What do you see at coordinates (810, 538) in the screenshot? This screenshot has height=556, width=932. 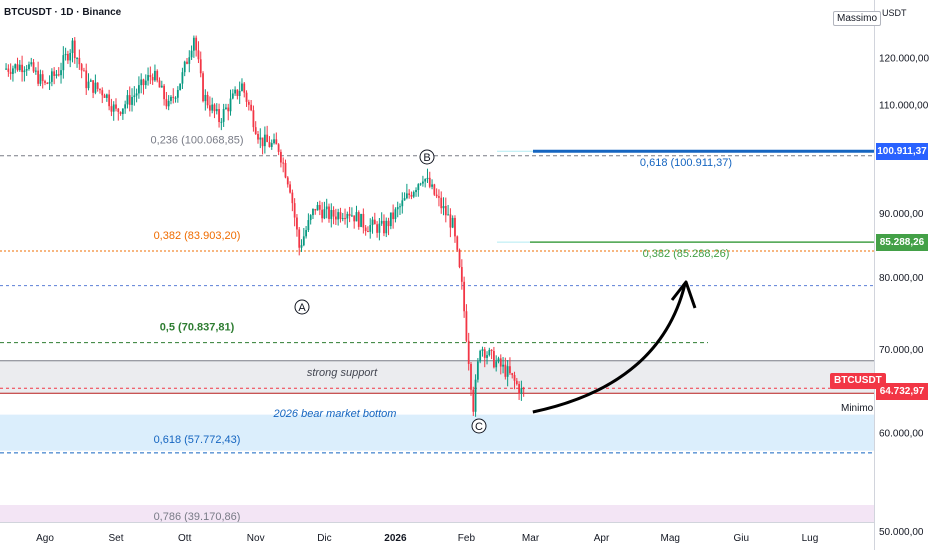 I see `x-tick-label-11: Lug` at bounding box center [810, 538].